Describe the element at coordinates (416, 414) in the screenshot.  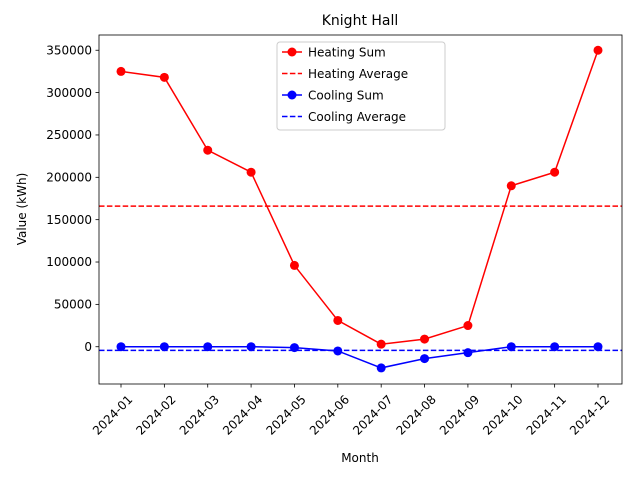
I see `x-tick-label: 2024-08` at that location.